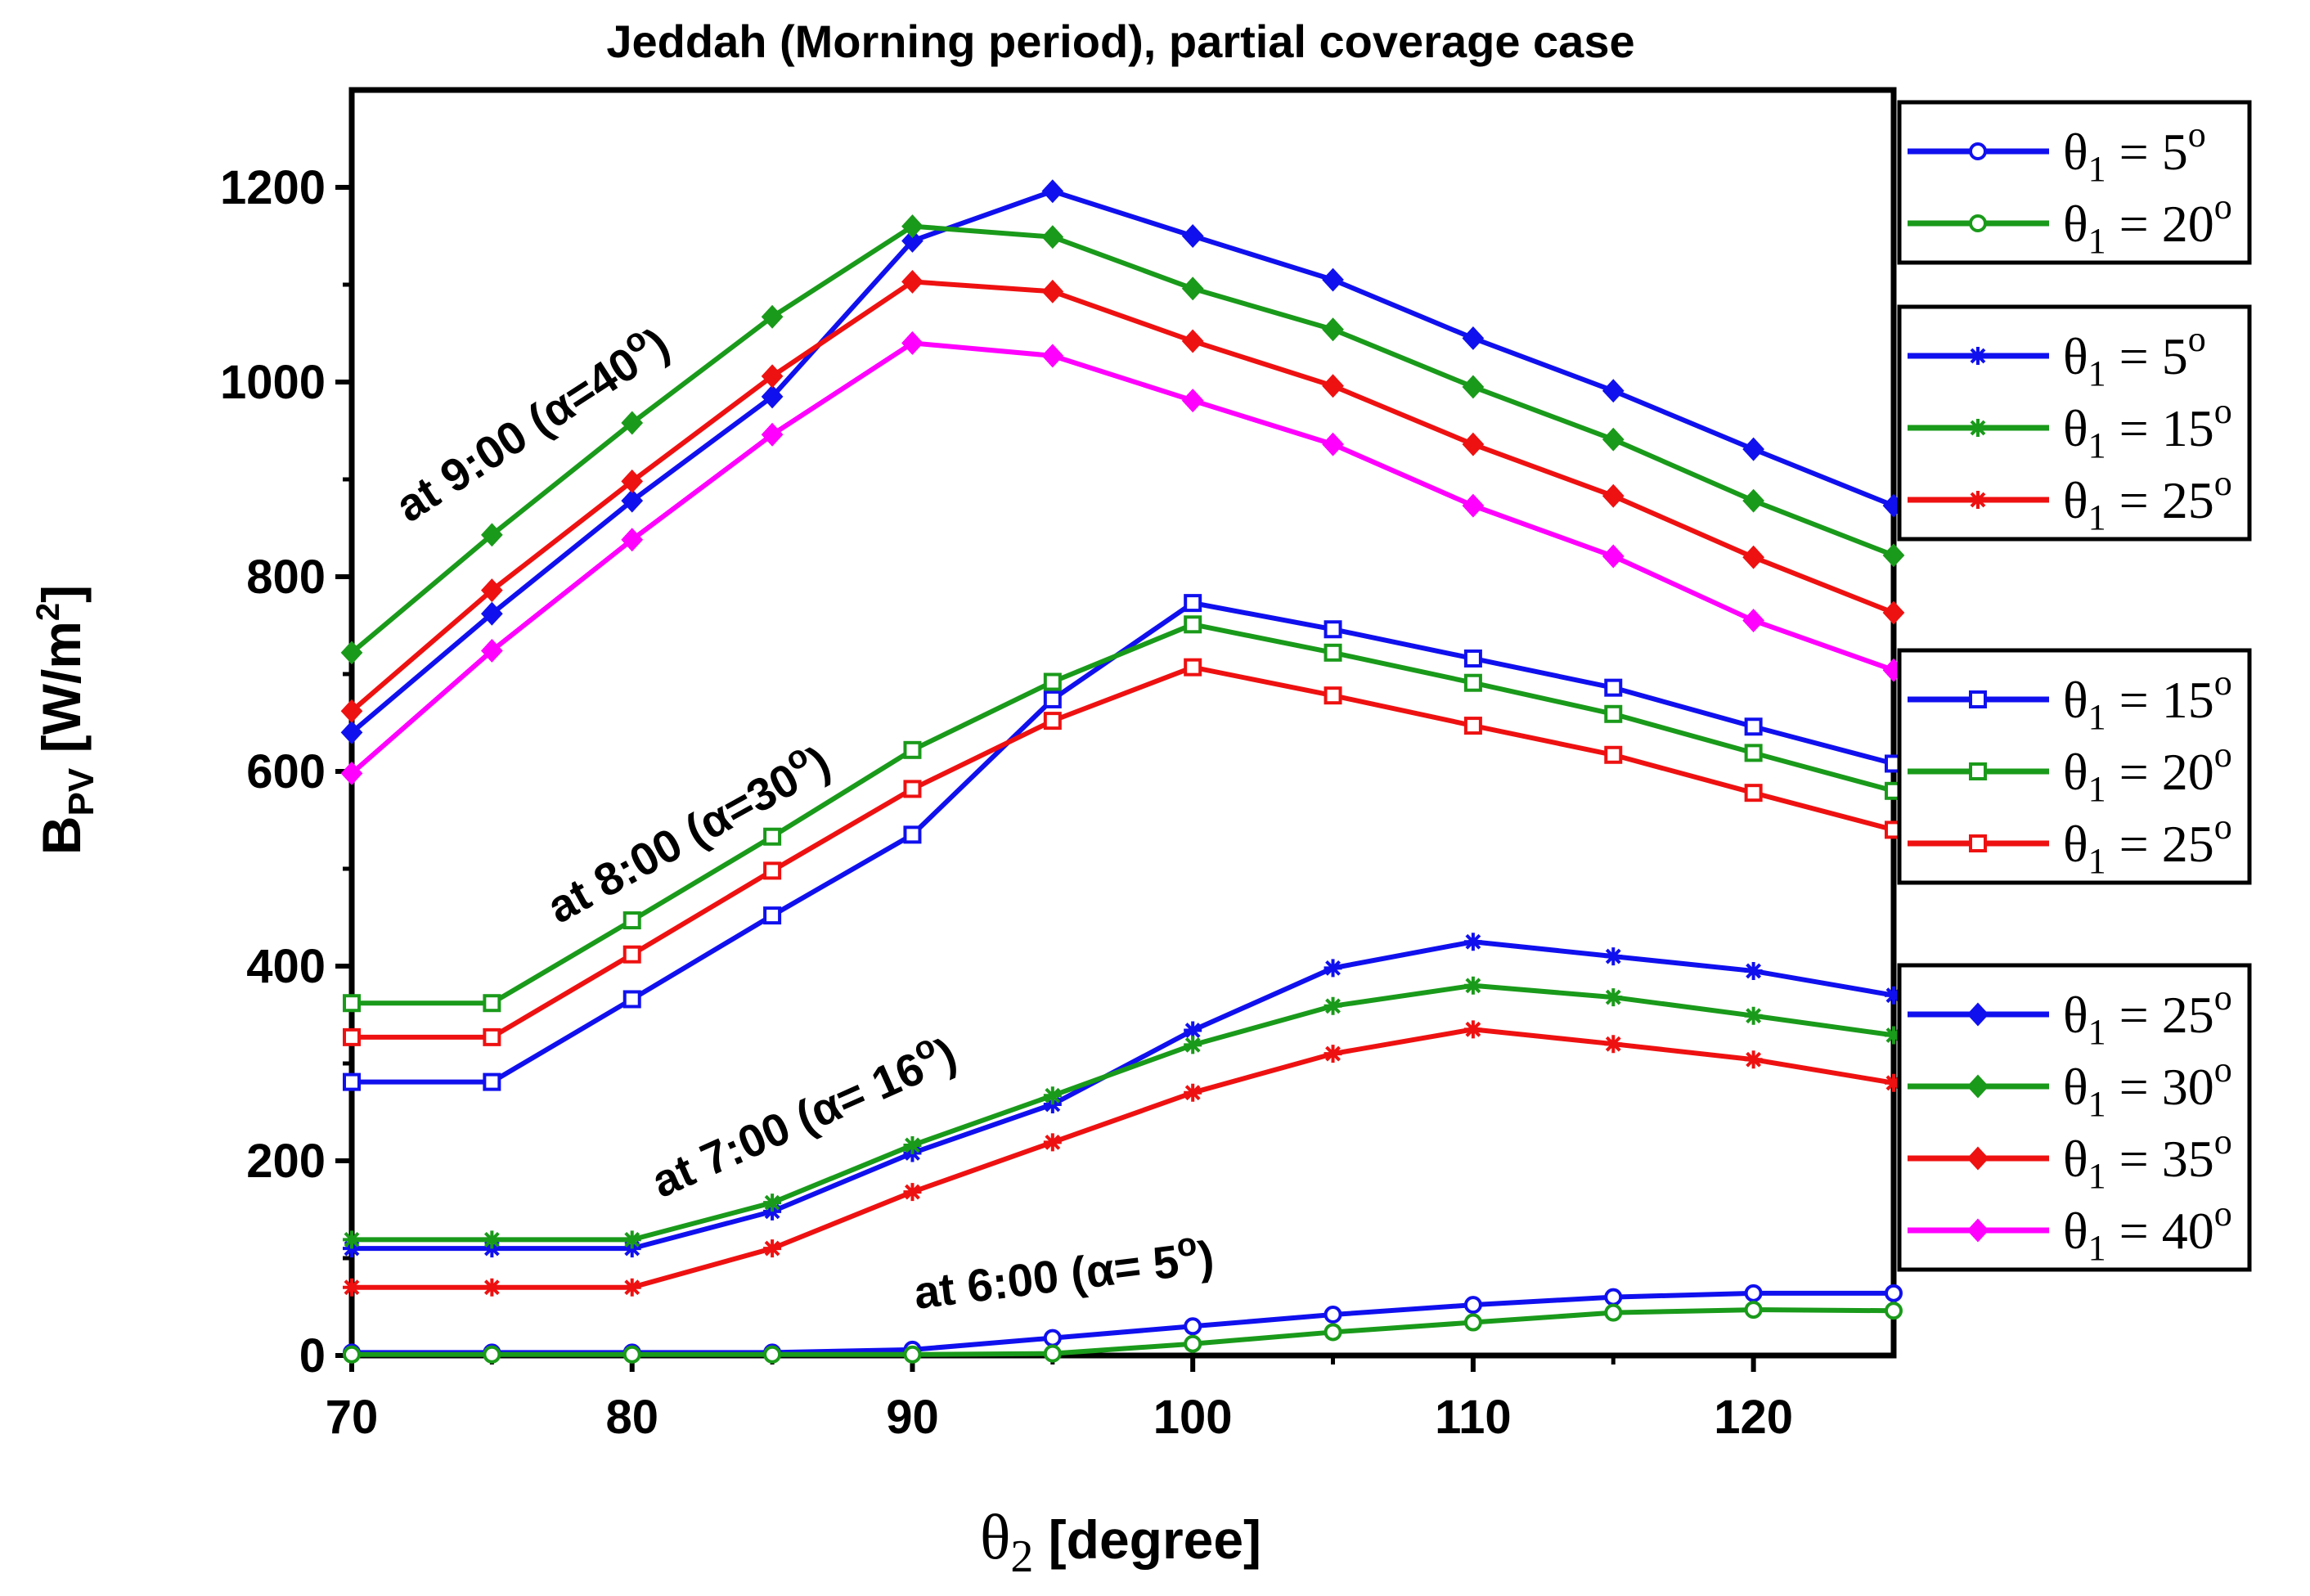 The width and height of the screenshot is (2310, 1596). What do you see at coordinates (1123, 1322) in the screenshot?
I see `series-line` at bounding box center [1123, 1322].